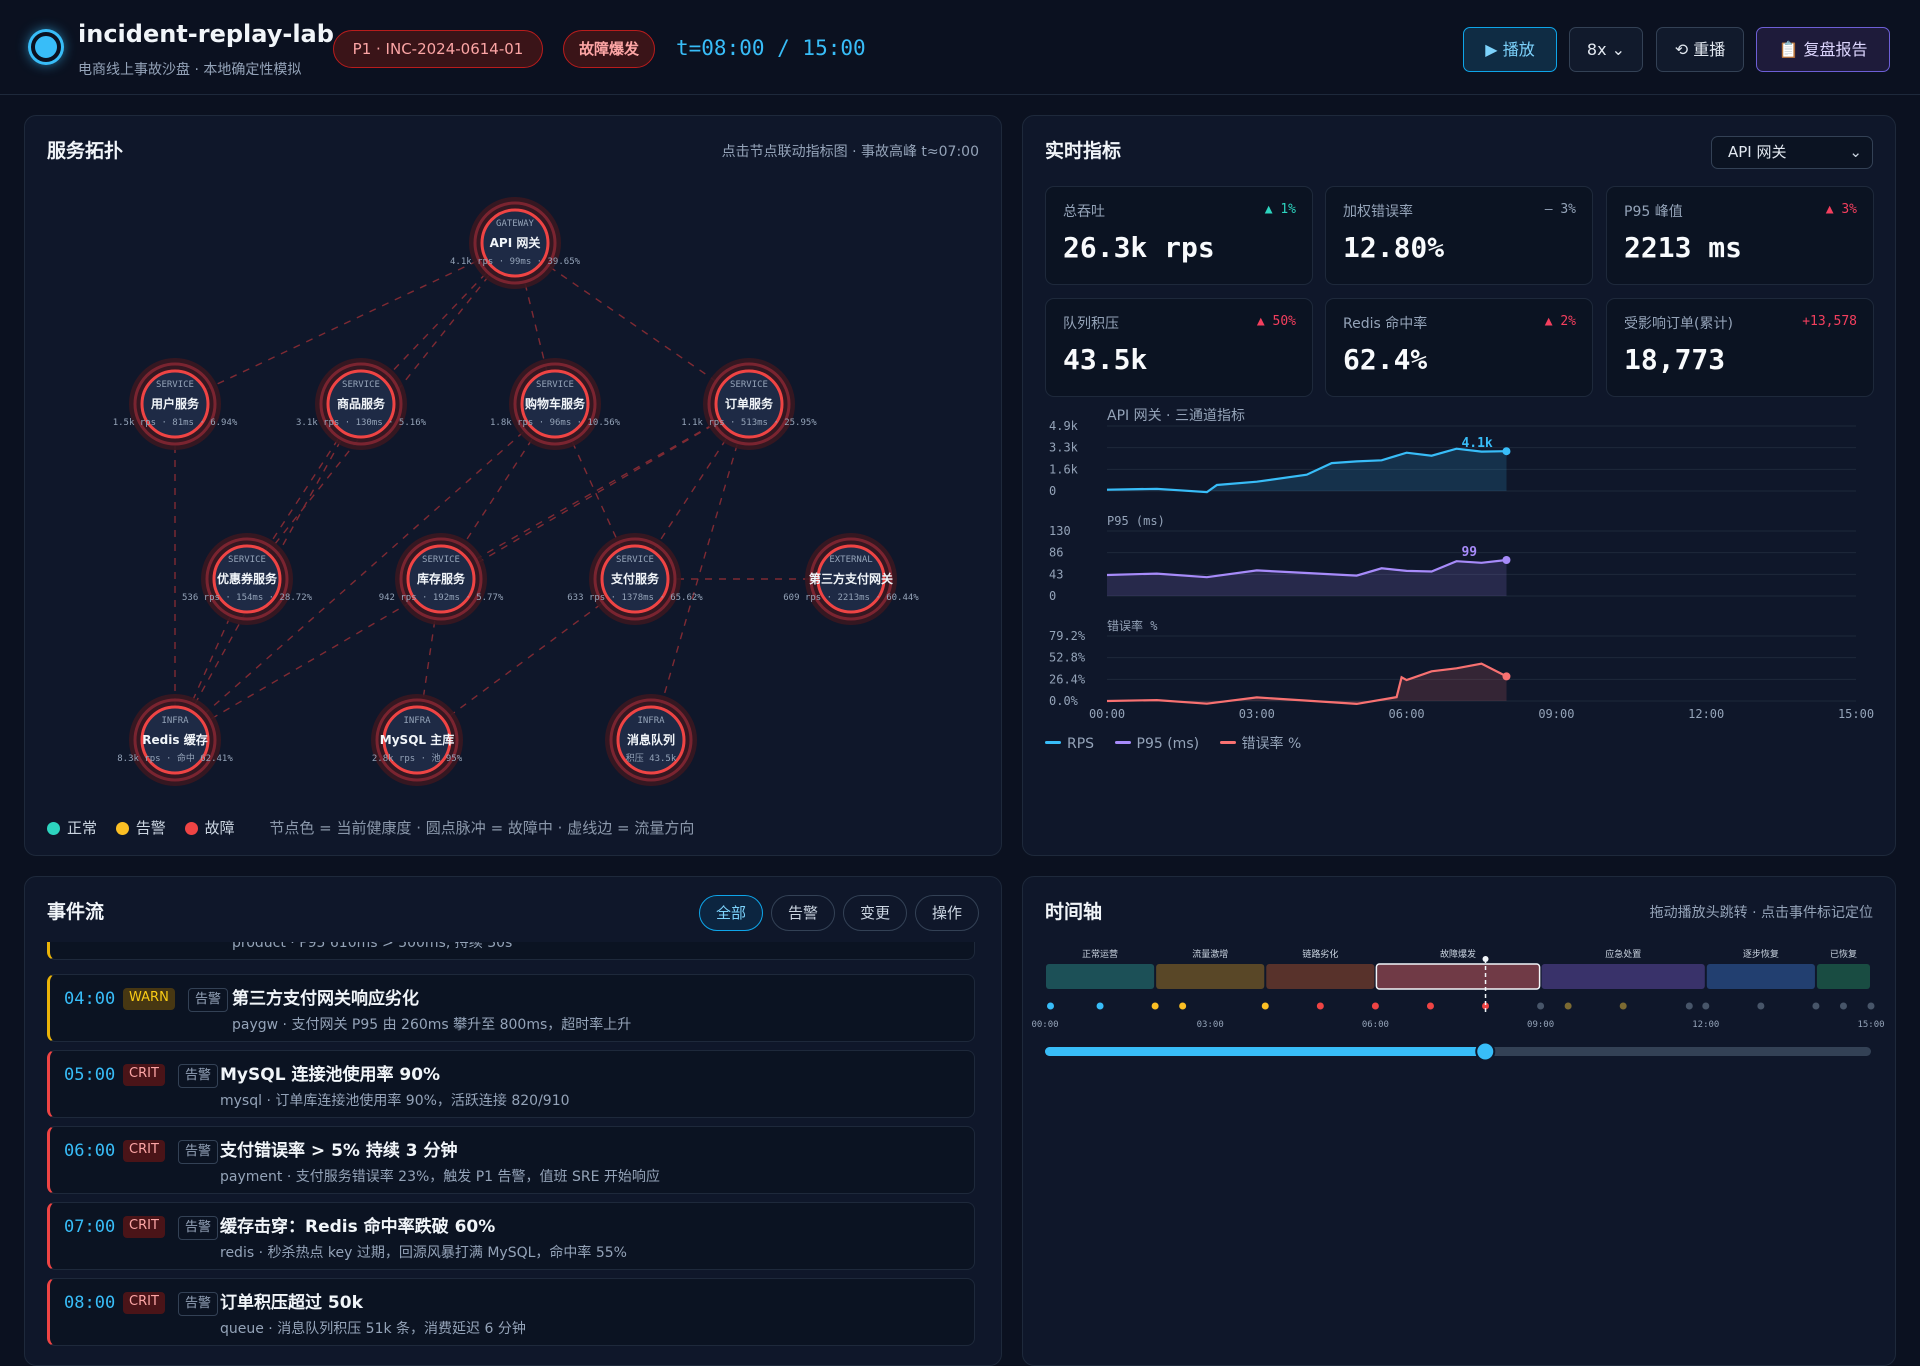  I want to click on topology-node-paygw: EXTERNAL 第三方支付网关 609 rps · 2213ms · 60.44%, so click(851, 579).